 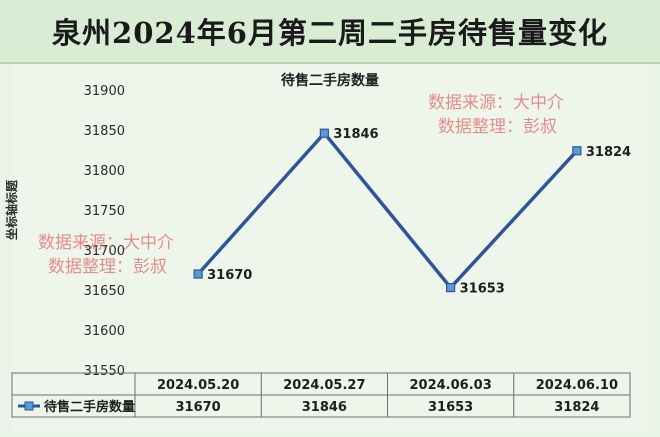 What do you see at coordinates (104, 211) in the screenshot?
I see `y-tick-label: 31750` at bounding box center [104, 211].